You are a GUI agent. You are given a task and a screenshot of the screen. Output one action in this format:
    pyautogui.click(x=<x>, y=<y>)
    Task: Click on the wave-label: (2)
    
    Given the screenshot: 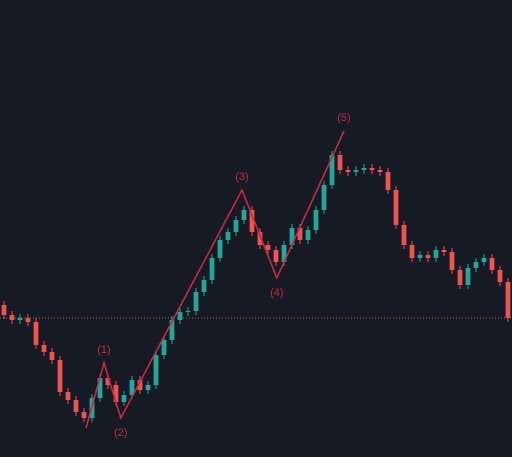 What is the action you would take?
    pyautogui.click(x=120, y=433)
    